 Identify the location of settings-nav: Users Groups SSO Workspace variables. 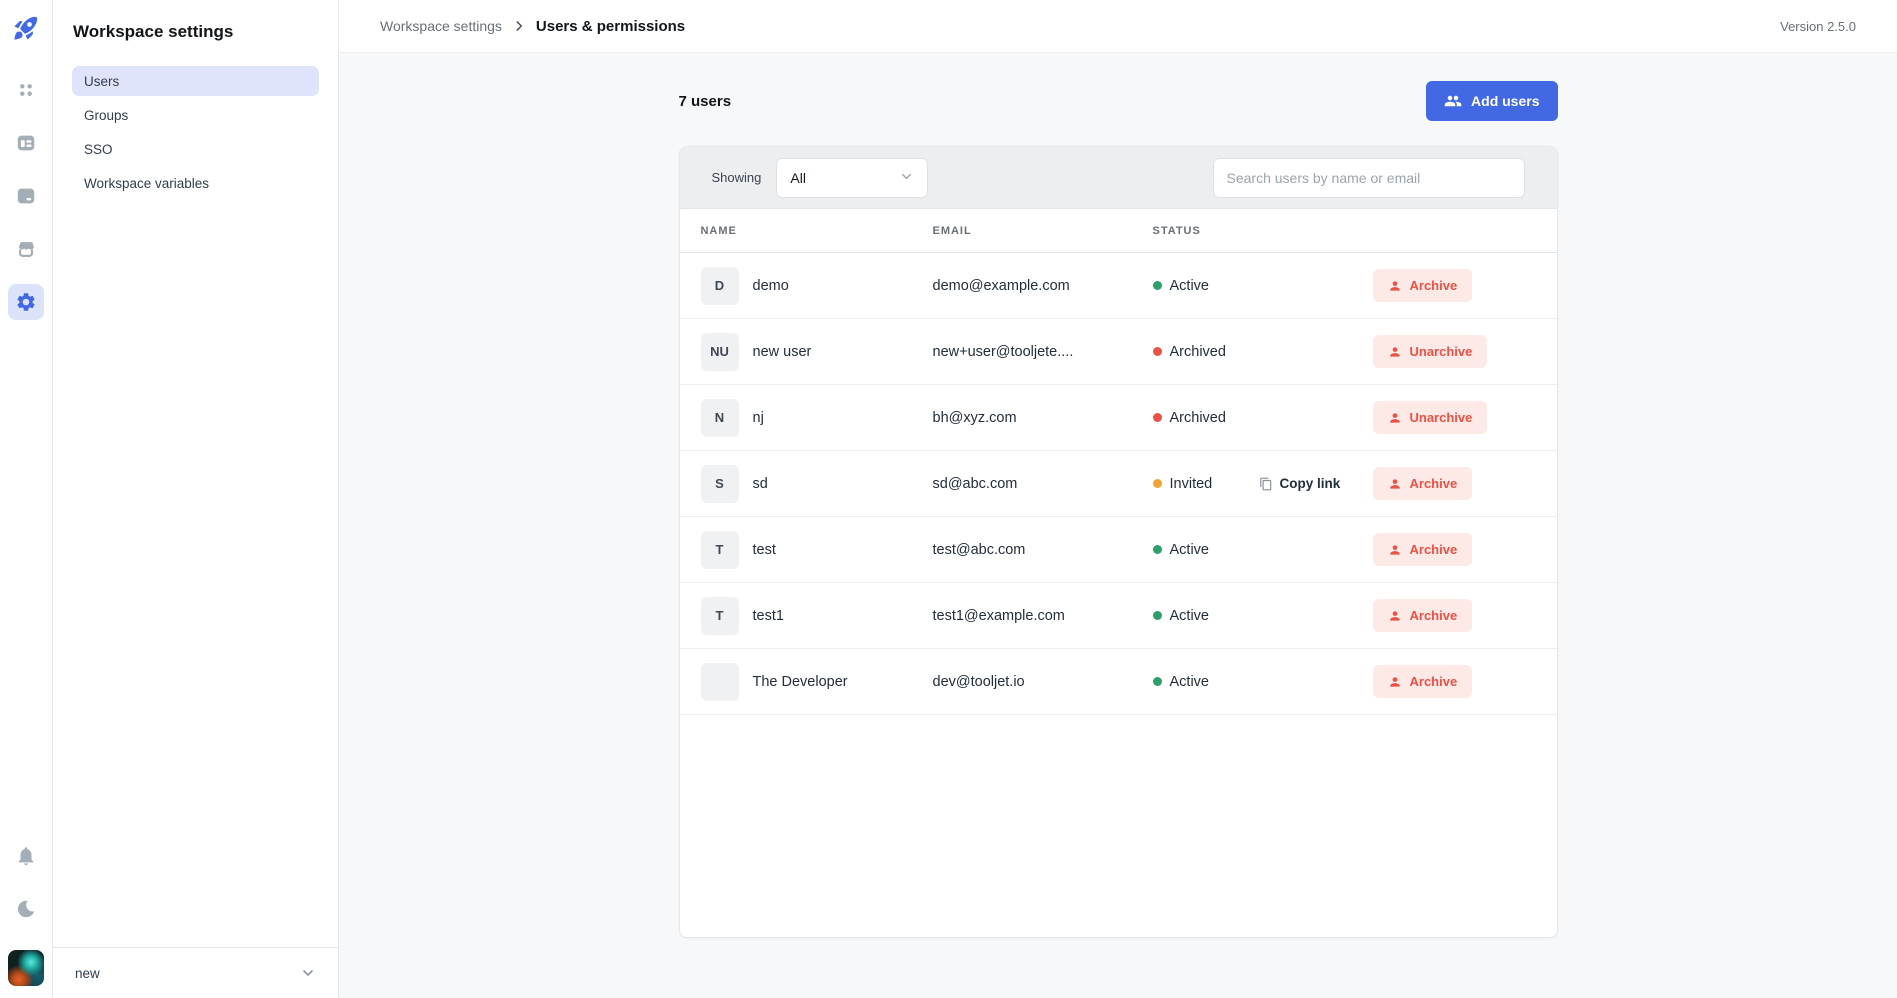
(195, 132).